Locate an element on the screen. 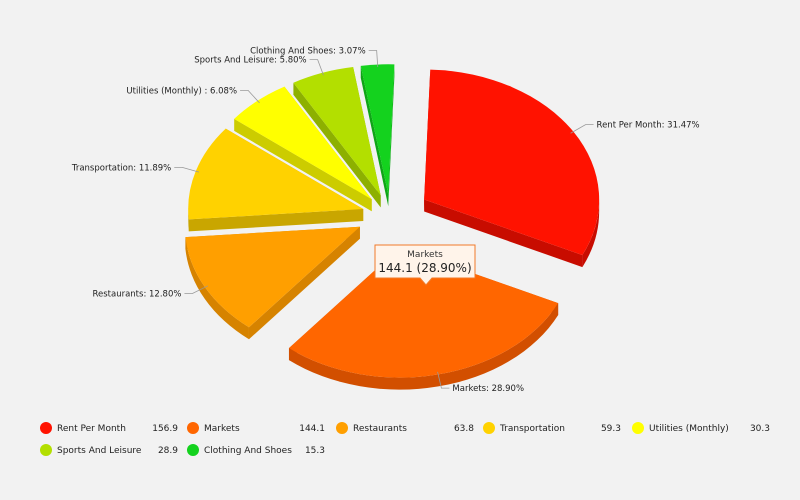 Image resolution: width=800 pixels, height=500 pixels. slice-top-sports-and-leisure is located at coordinates (337, 131).